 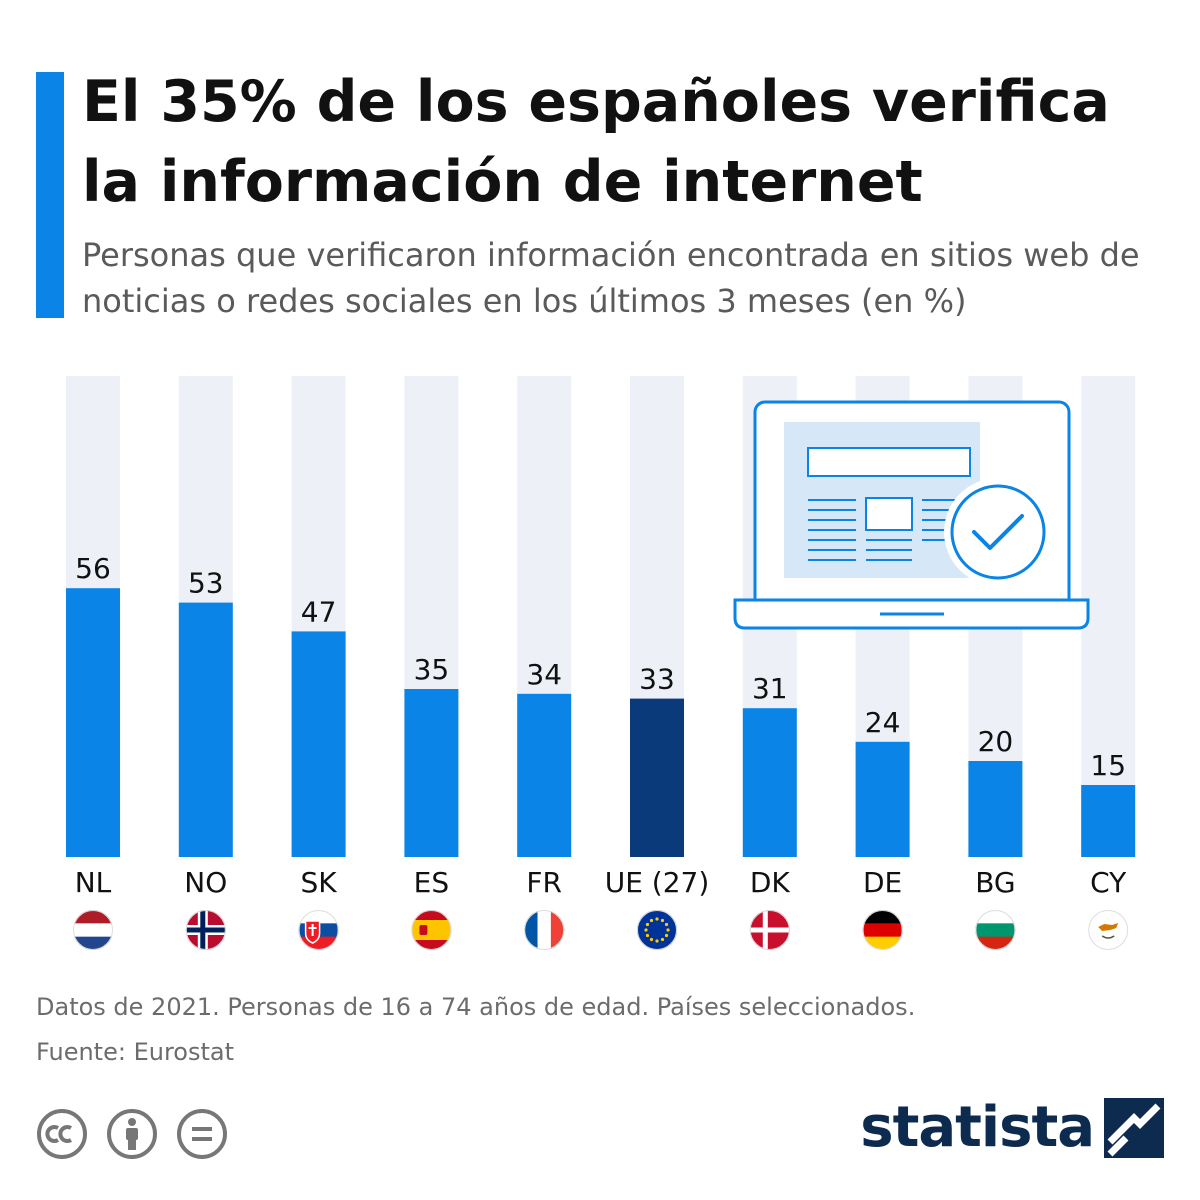 I want to click on flag-germany-icon, so click(x=882, y=930).